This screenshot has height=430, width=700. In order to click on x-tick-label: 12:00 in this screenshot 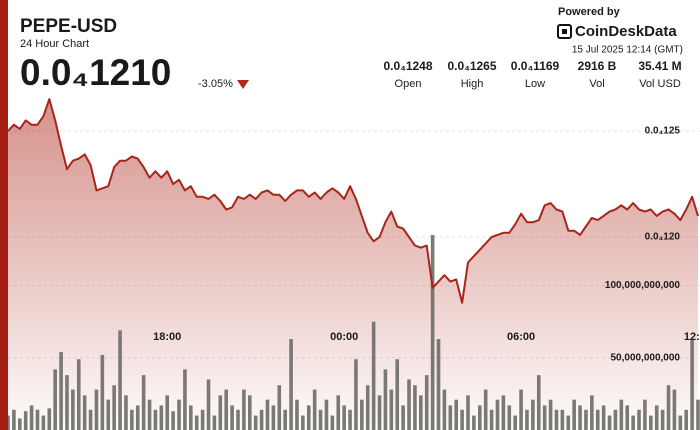, I will do `click(692, 337)`.